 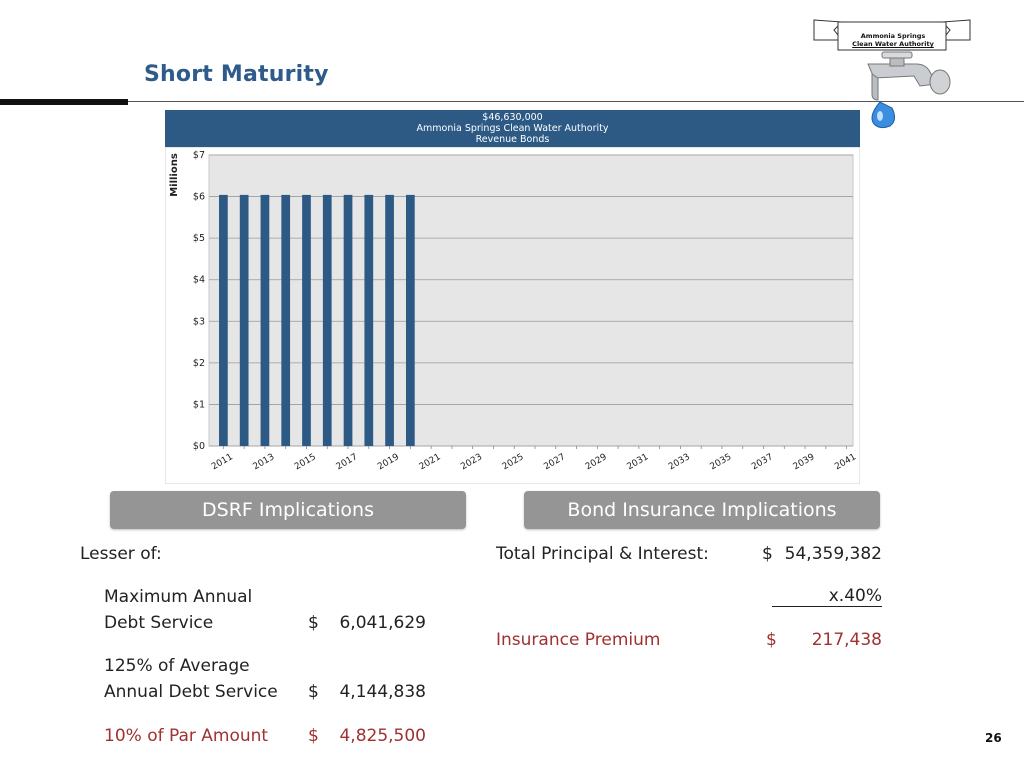 I want to click on premium-currency: $, so click(x=771, y=640).